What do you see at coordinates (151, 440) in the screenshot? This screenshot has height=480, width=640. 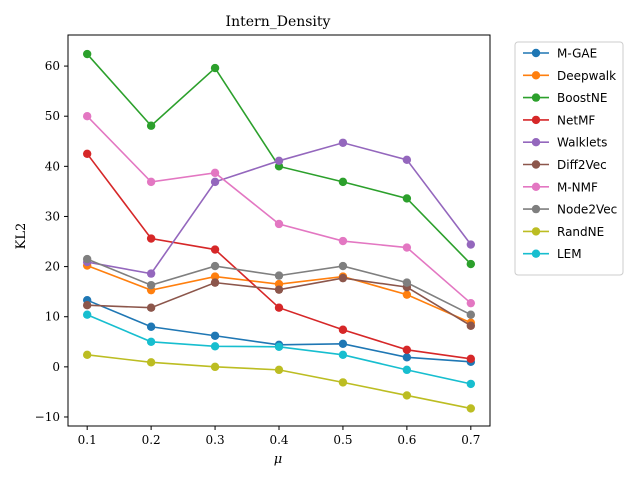 I see `x-tick-label: 0.2` at bounding box center [151, 440].